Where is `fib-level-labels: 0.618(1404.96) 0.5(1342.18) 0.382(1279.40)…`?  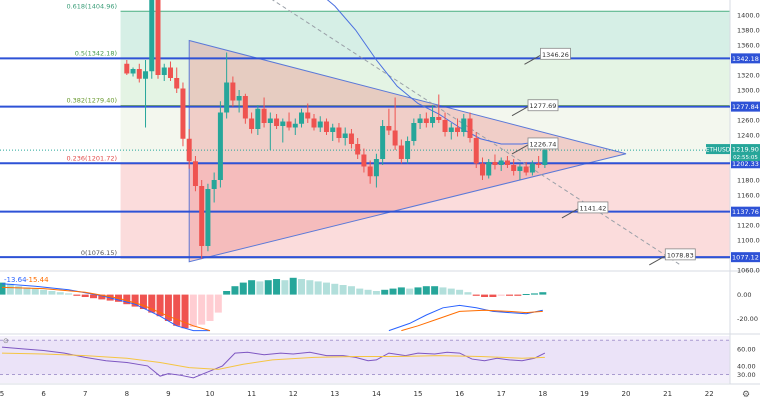
fib-level-labels: 0.618(1404.96) 0.5(1342.18) 0.382(1279.40)… is located at coordinates (91, 129).